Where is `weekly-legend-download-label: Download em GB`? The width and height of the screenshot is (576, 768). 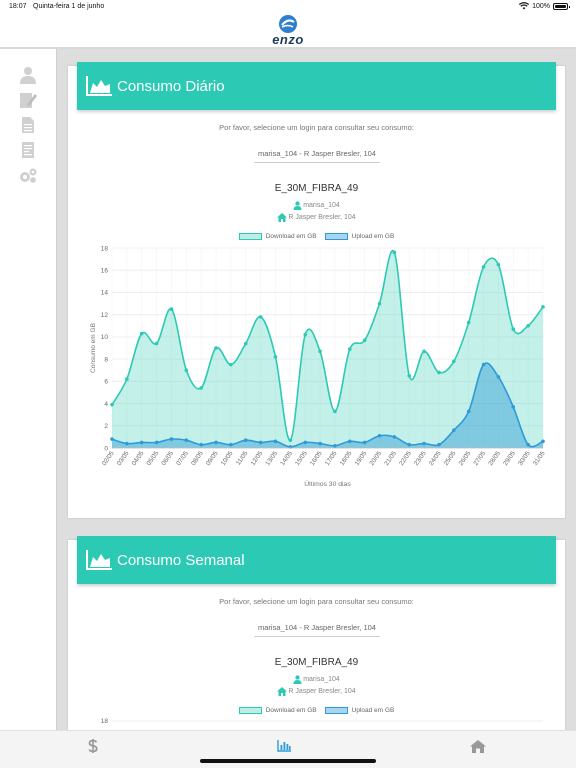
weekly-legend-download-label: Download em GB is located at coordinates (291, 710).